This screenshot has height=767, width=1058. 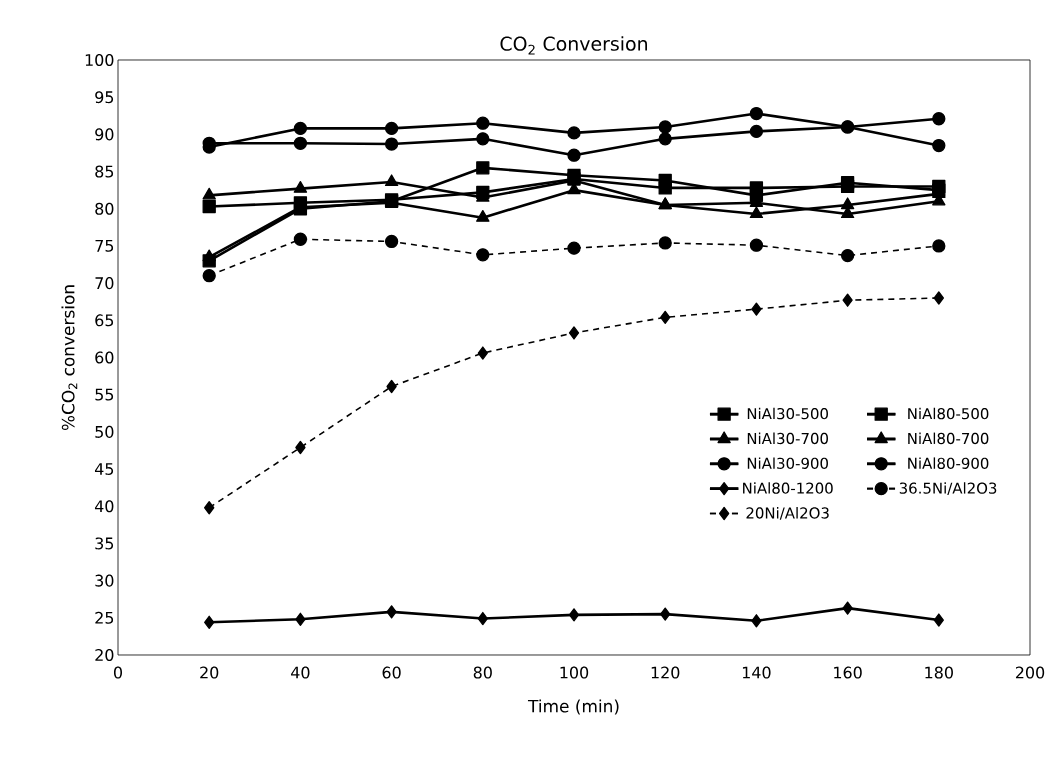 What do you see at coordinates (1030, 672) in the screenshot?
I see `x-tick-label: 200` at bounding box center [1030, 672].